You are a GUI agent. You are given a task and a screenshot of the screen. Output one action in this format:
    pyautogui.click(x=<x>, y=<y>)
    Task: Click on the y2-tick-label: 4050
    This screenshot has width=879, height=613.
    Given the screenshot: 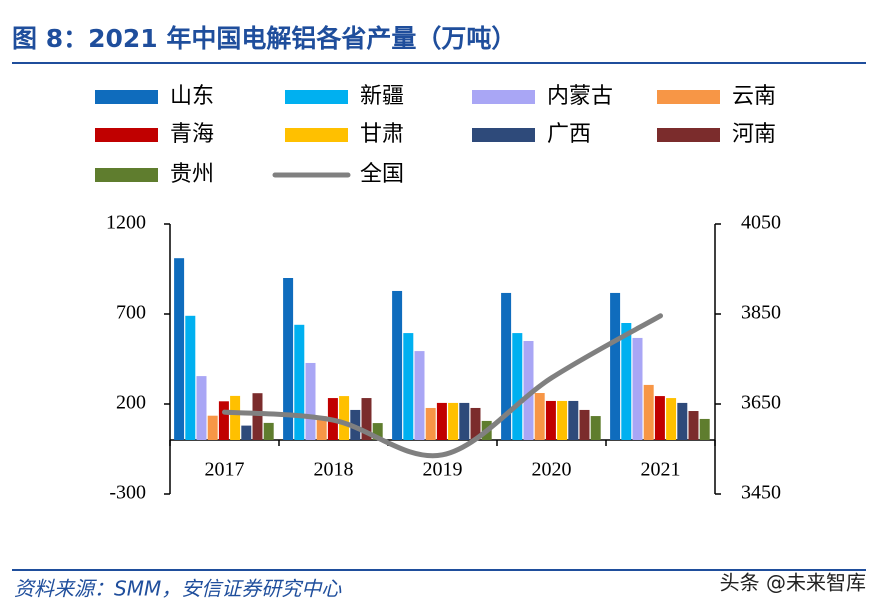 What is the action you would take?
    pyautogui.click(x=761, y=223)
    